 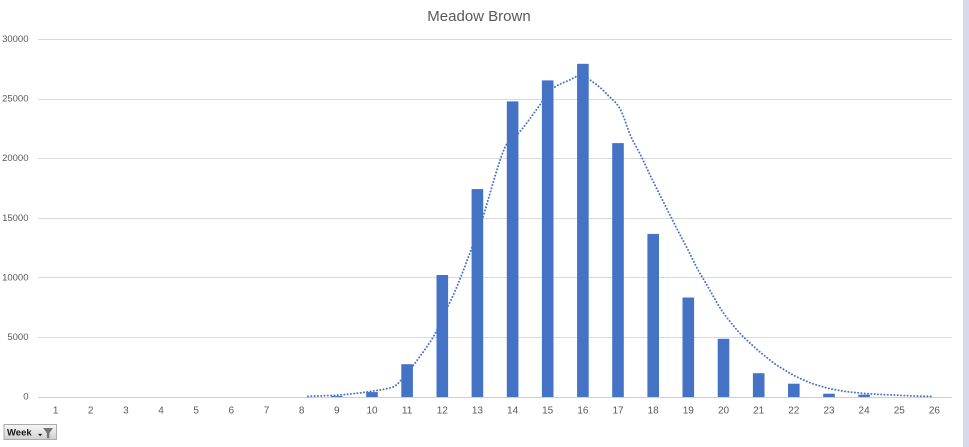 What do you see at coordinates (91, 411) in the screenshot?
I see `svg-text: 2` at bounding box center [91, 411].